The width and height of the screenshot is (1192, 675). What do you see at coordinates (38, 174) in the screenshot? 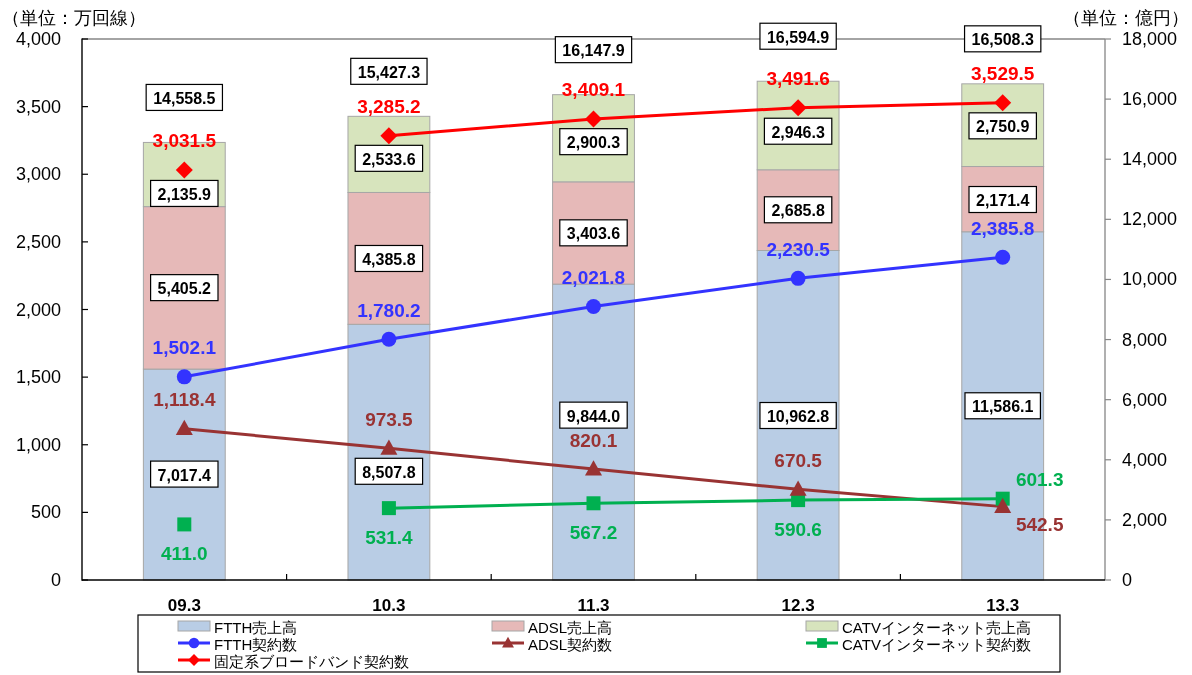
I see `y-tick-label: 3,000` at bounding box center [38, 174].